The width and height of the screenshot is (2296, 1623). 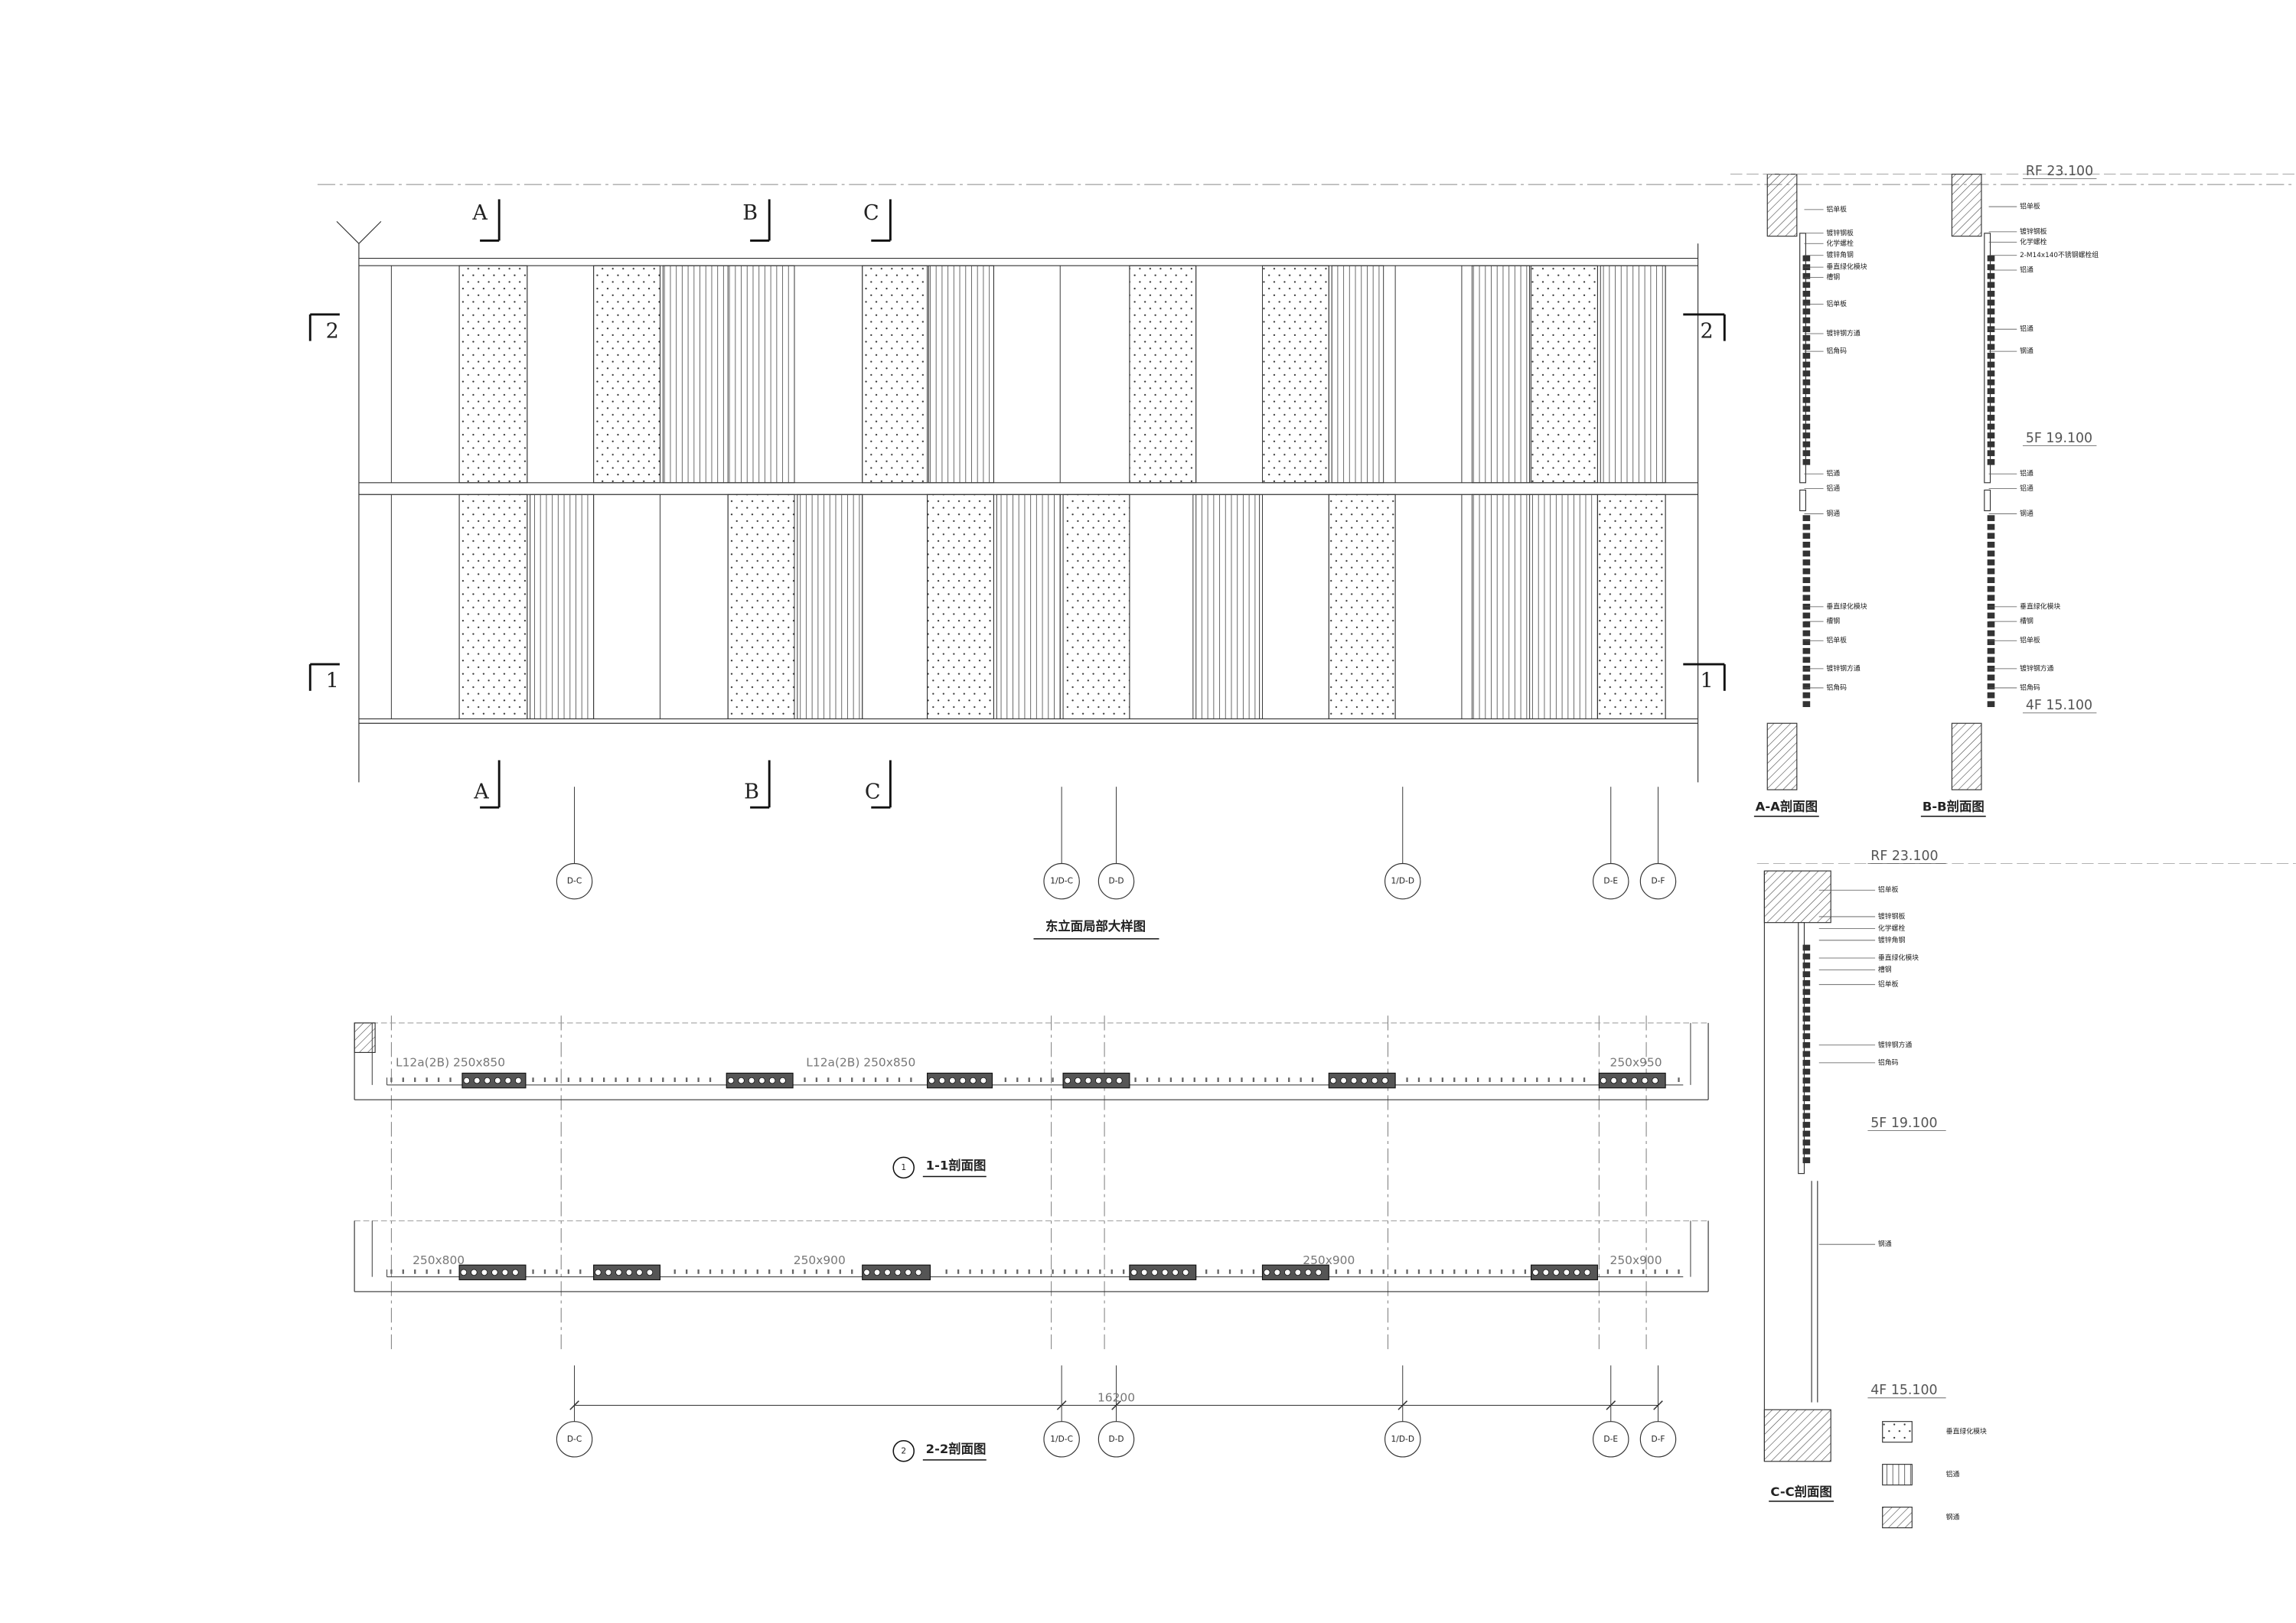 I want to click on axis-label: 1/D-D, so click(x=1402, y=1440).